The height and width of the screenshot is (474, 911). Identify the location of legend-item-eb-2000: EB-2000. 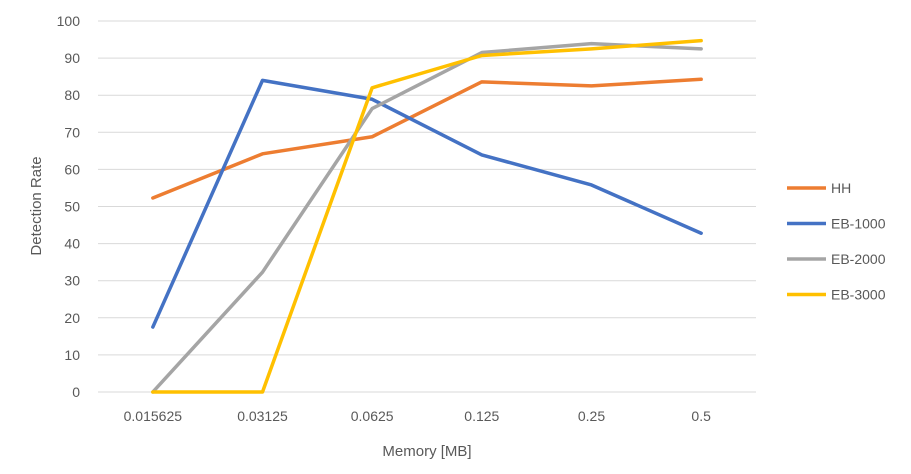
(836, 259).